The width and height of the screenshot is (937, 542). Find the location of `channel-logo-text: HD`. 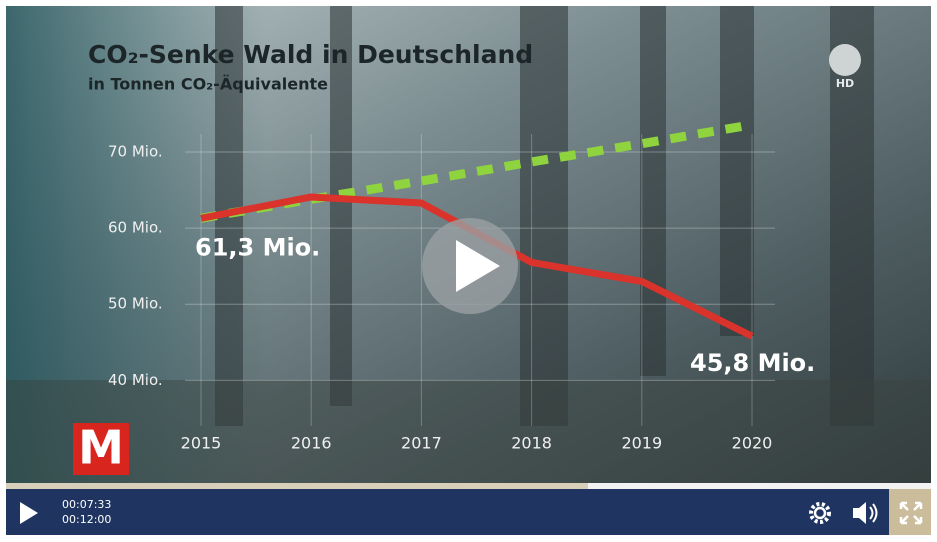

channel-logo-text: HD is located at coordinates (845, 83).